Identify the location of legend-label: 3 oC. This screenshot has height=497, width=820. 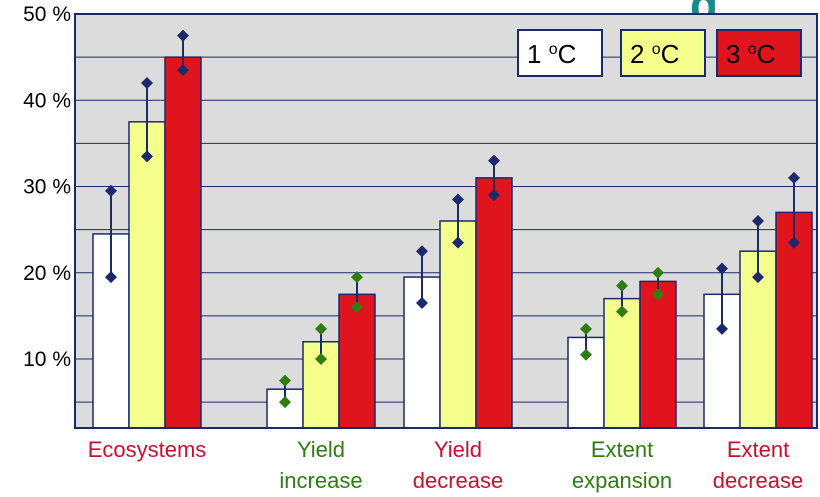
(750, 54).